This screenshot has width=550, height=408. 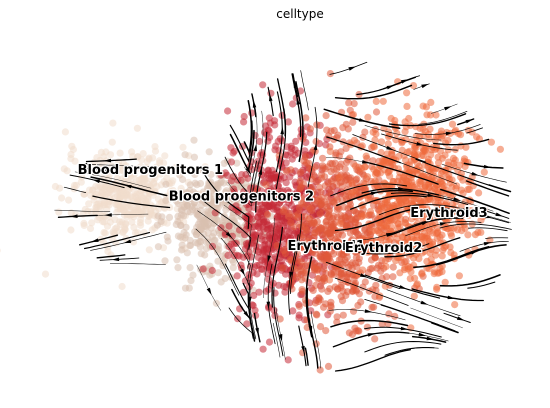 What do you see at coordinates (299, 14) in the screenshot?
I see `chart-title: celltype` at bounding box center [299, 14].